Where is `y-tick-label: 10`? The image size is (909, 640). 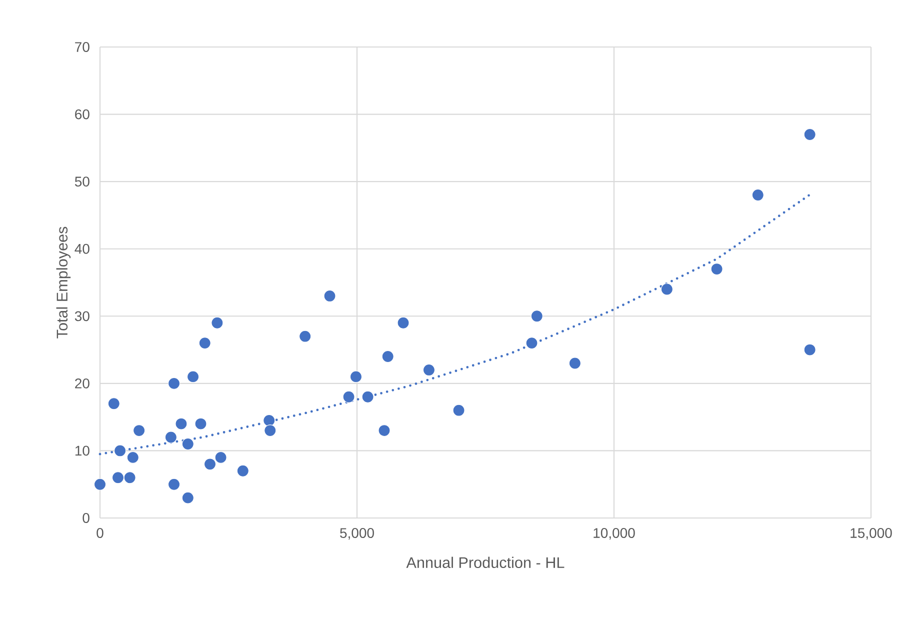
y-tick-label: 10 is located at coordinates (82, 451).